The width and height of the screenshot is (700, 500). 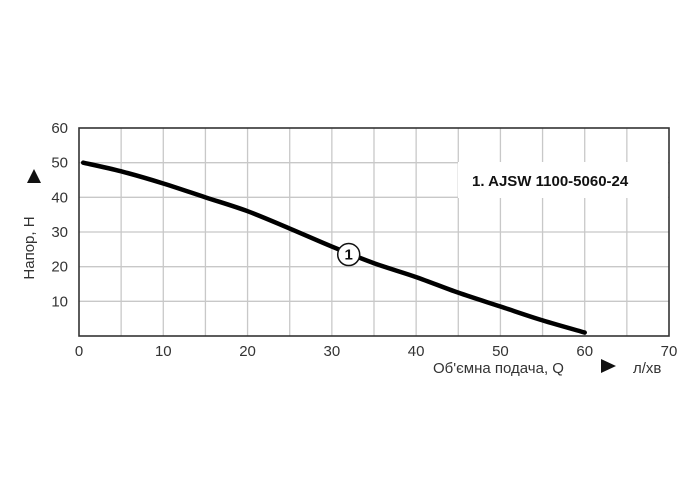 What do you see at coordinates (59, 267) in the screenshot?
I see `y-tick-label: 20` at bounding box center [59, 267].